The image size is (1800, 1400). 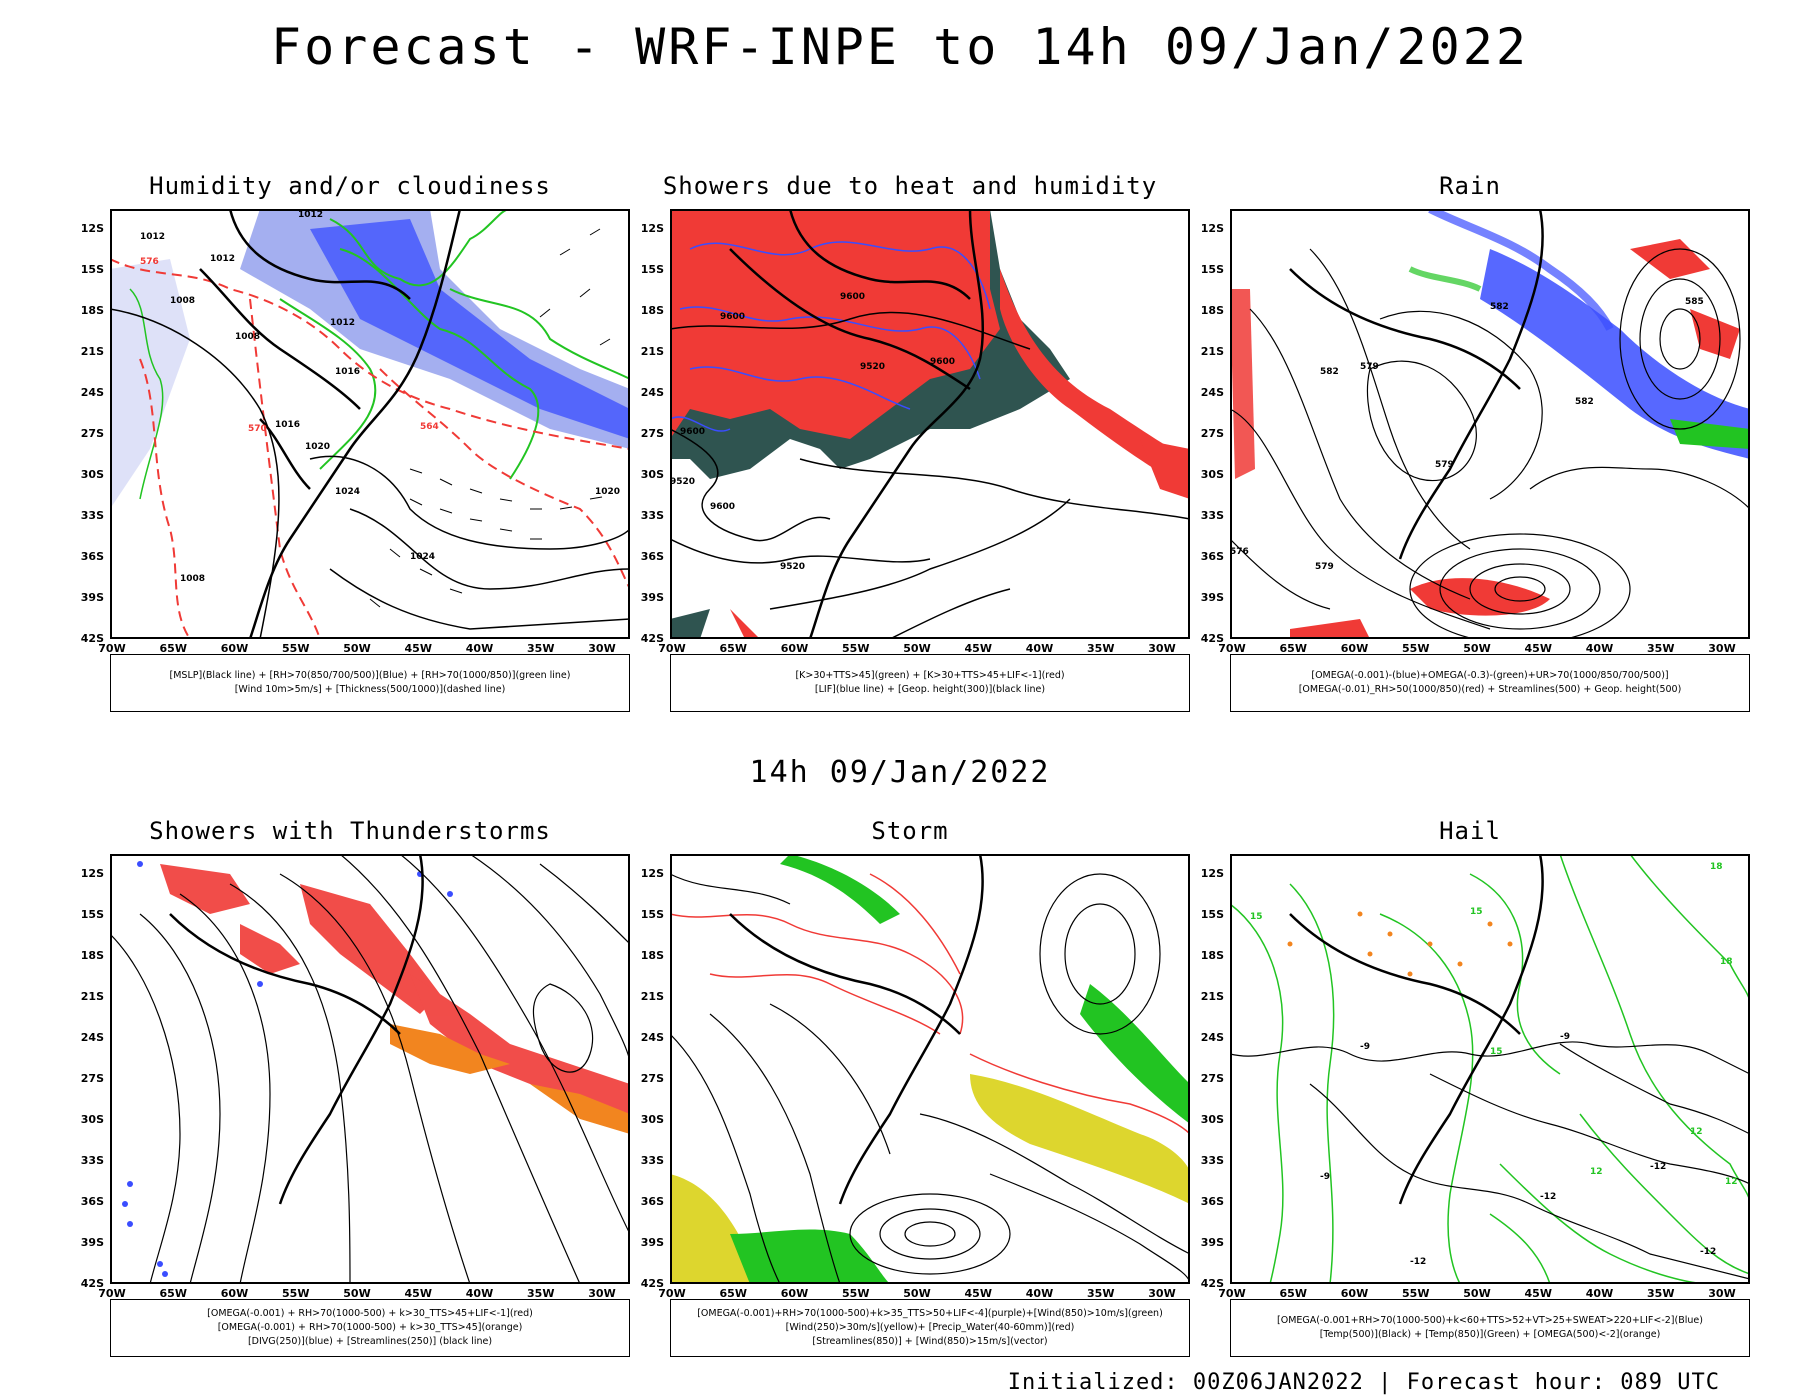 What do you see at coordinates (1470, 831) in the screenshot?
I see `panel-title: Hail` at bounding box center [1470, 831].